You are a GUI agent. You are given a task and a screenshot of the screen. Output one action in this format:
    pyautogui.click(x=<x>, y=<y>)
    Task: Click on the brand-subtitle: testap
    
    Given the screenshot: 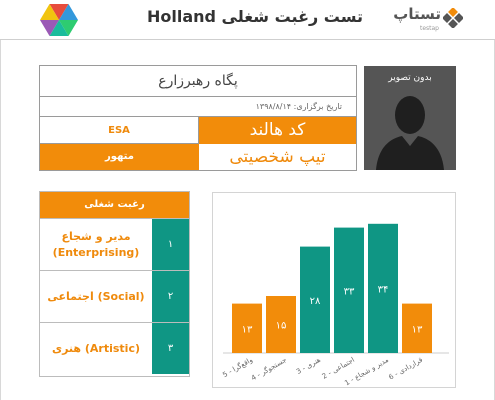 What is the action you would take?
    pyautogui.click(x=429, y=28)
    